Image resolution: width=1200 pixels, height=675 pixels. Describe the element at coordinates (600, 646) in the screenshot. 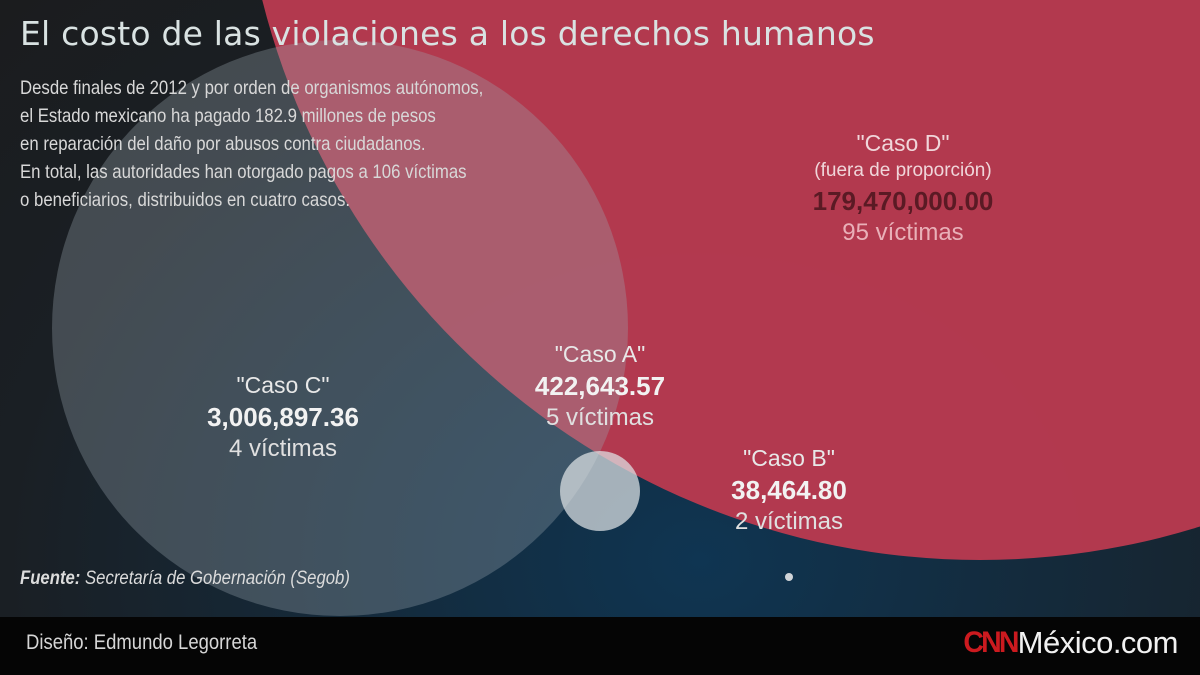

I see `footer-bar: Diseño: Edmundo Legorreta CNN México.com` at that location.